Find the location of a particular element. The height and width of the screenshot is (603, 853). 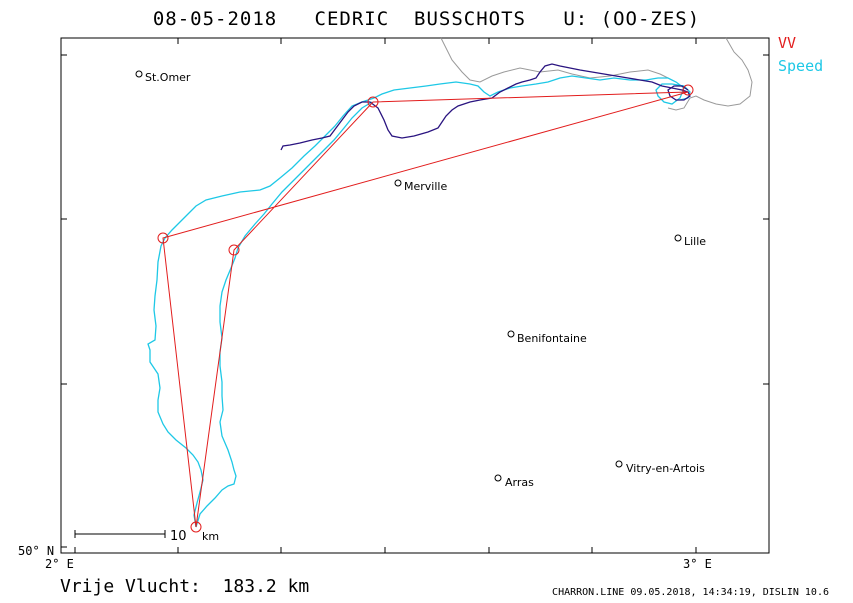

place-st-omer: St.Omer is located at coordinates (163, 77).